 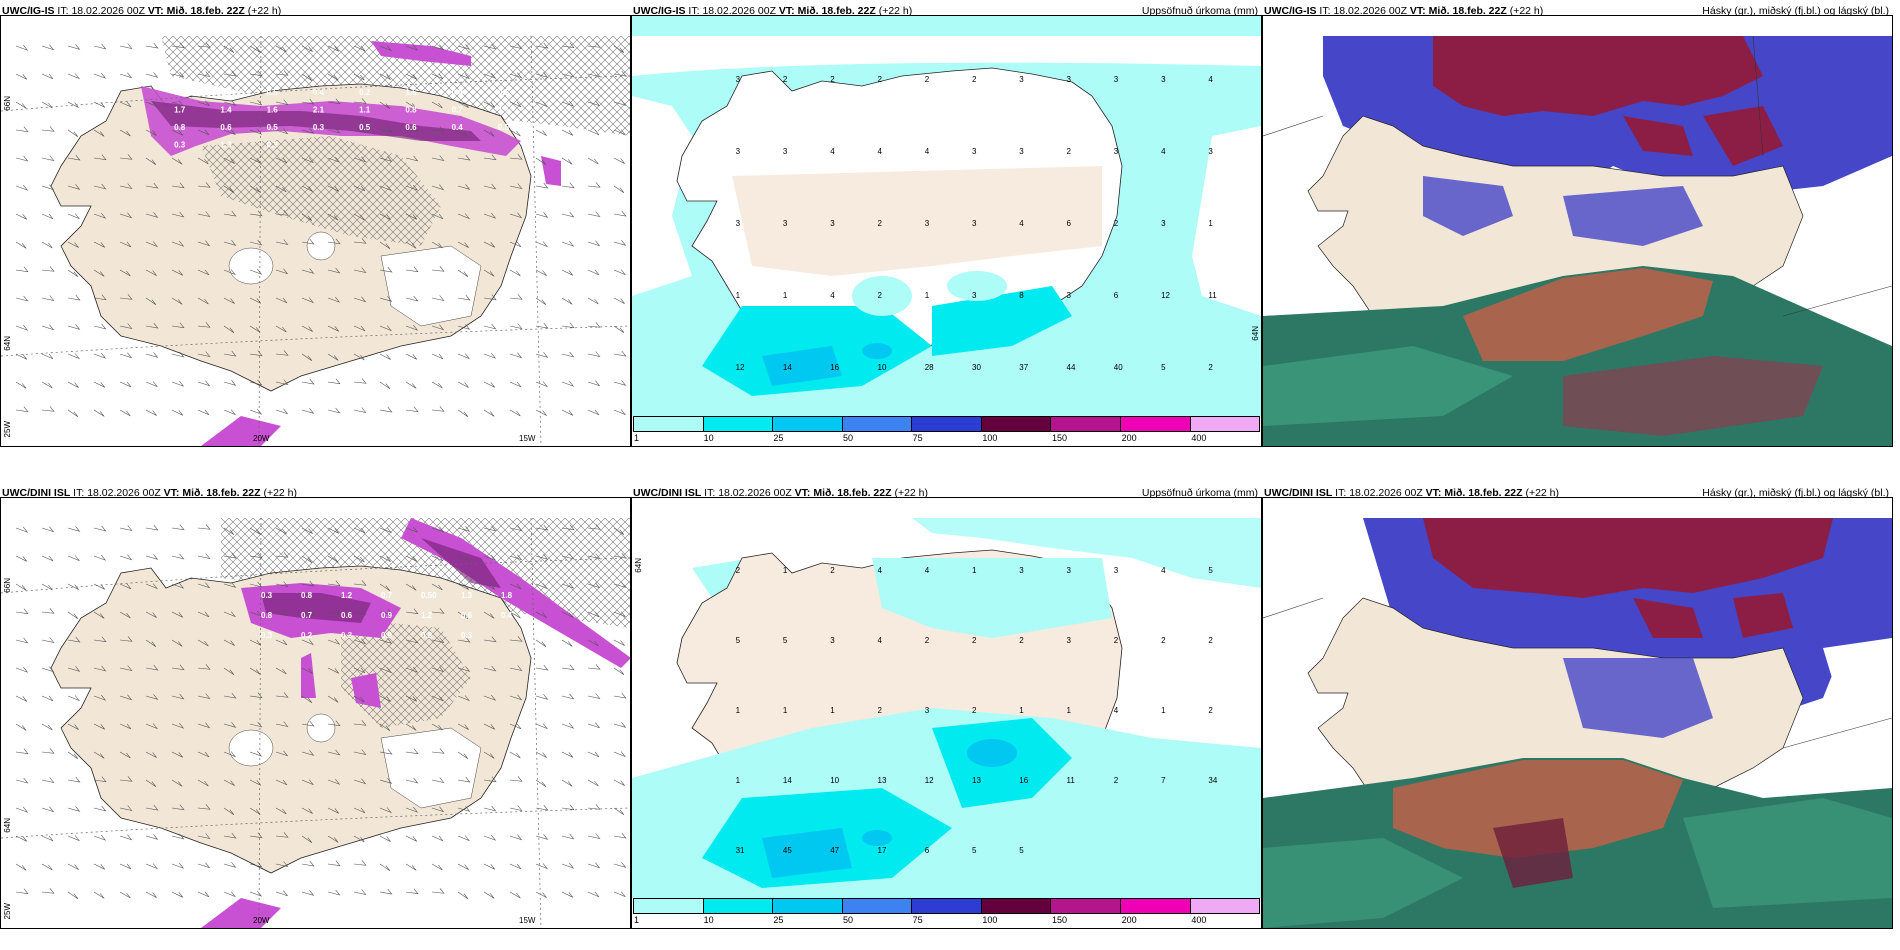 I want to click on precip-legend: 1 10 25 50 75 100 150 200 400, so click(x=946, y=913).